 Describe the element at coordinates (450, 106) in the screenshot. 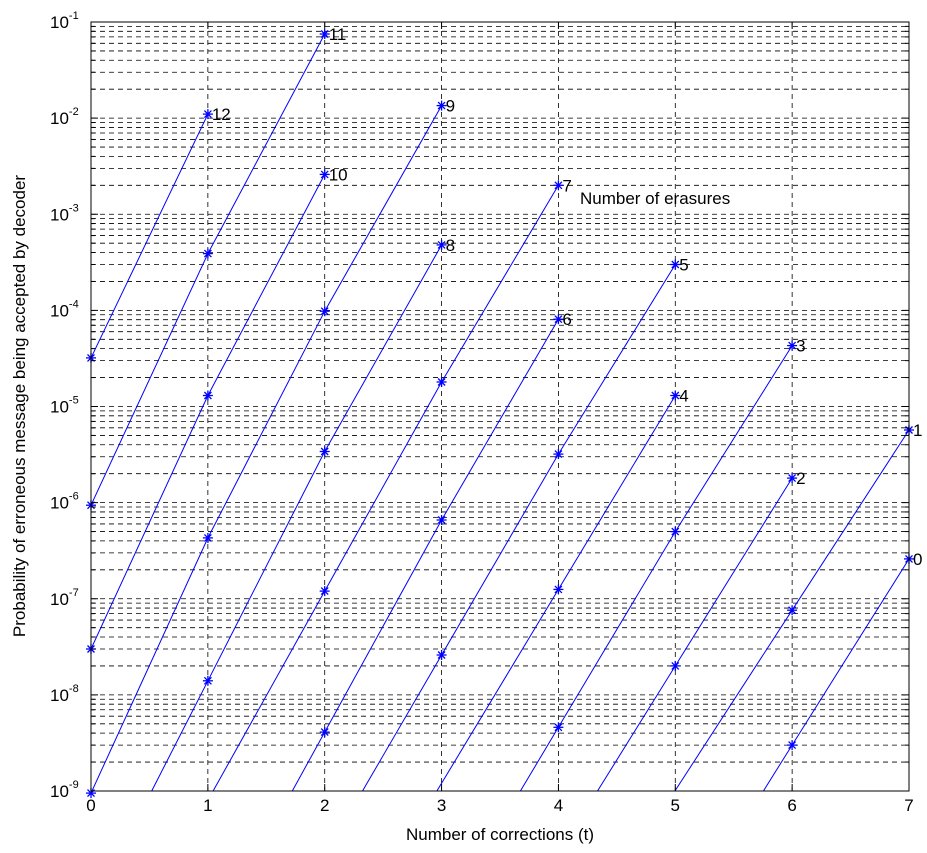

I see `series-label-9: 9` at that location.